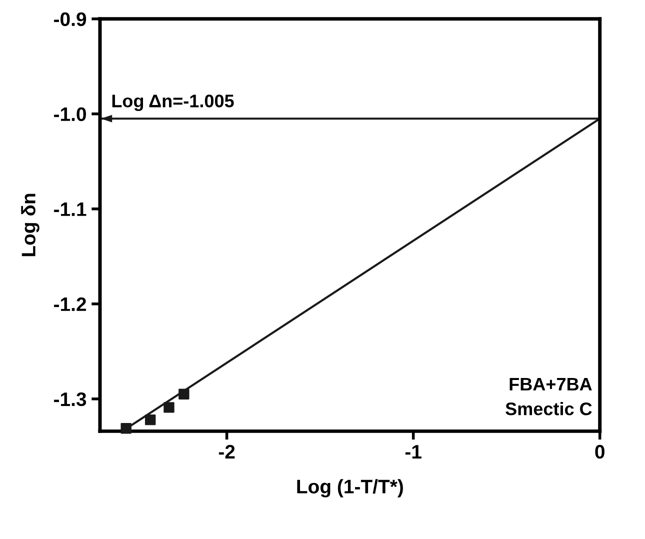 This screenshot has width=645, height=539. I want to click on x-axis-title: Log (1-T/T*), so click(350, 488).